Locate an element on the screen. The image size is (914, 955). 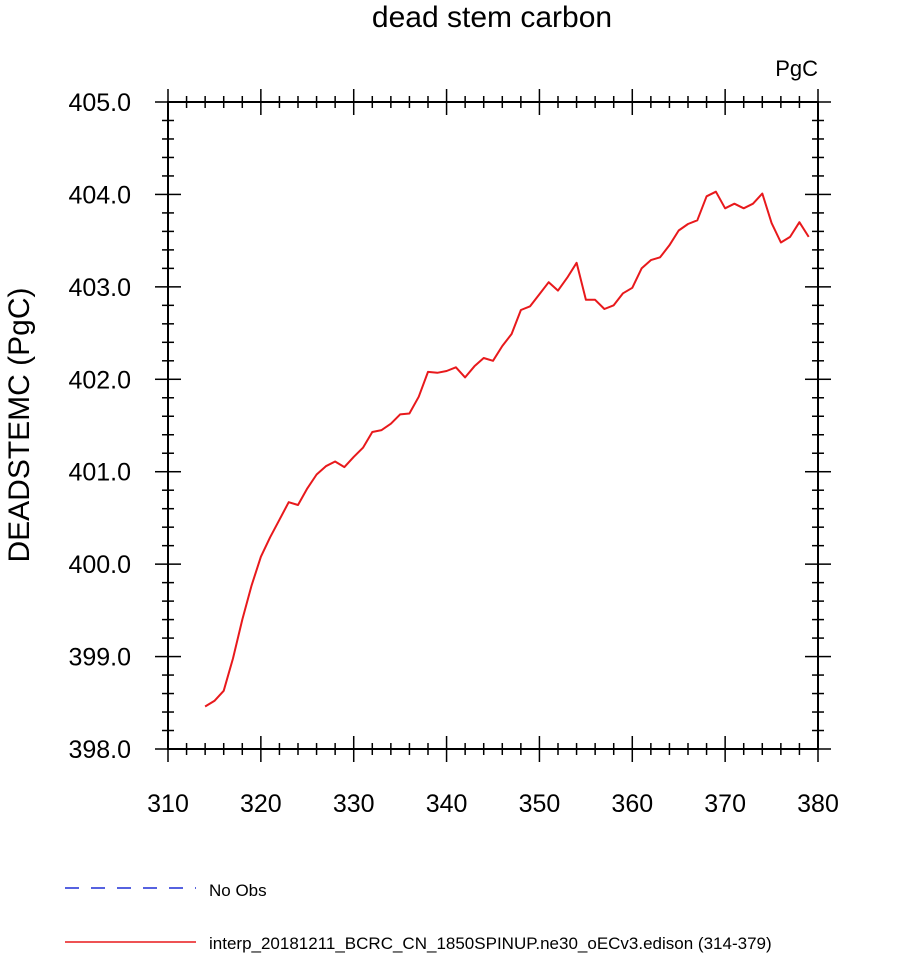
x-tick-label: 350 is located at coordinates (540, 804).